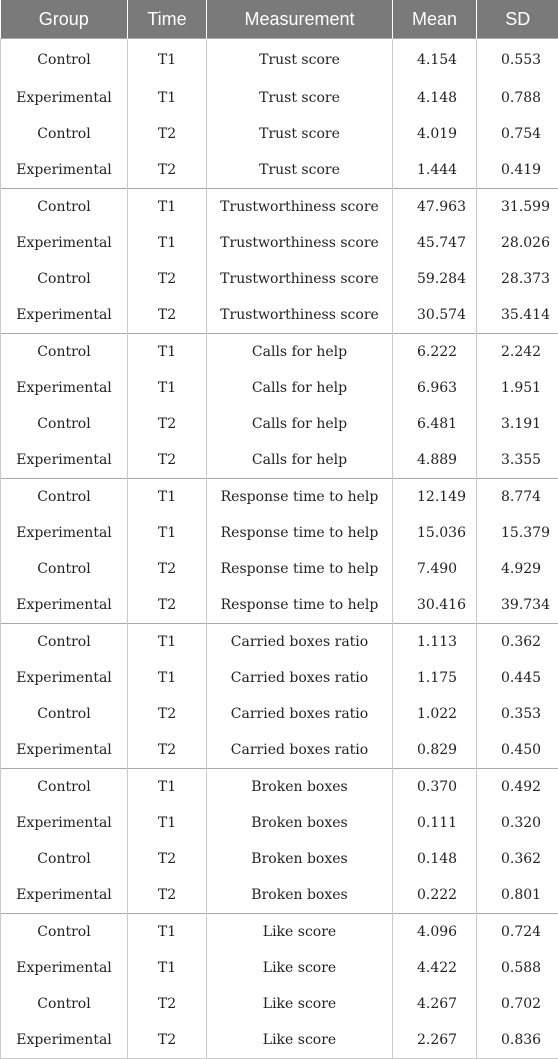  I want to click on mean-cell: 4.154, so click(435, 60).